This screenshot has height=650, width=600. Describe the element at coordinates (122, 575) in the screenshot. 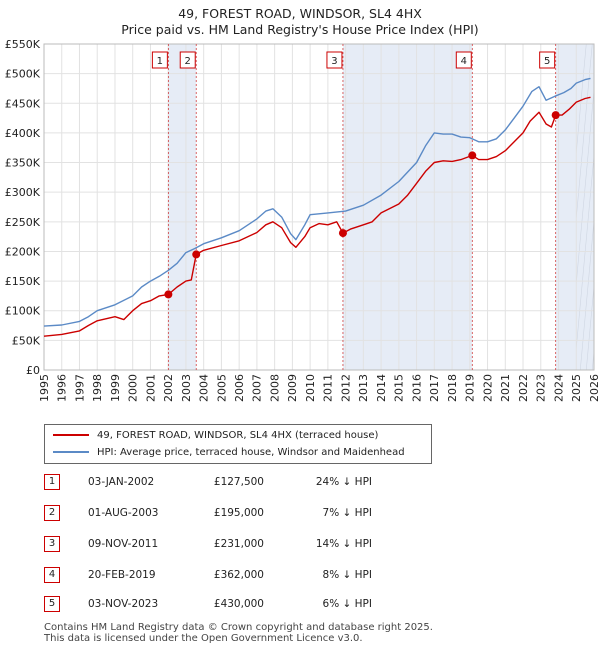

I see `transaction-date: 20-FEB-2019` at that location.